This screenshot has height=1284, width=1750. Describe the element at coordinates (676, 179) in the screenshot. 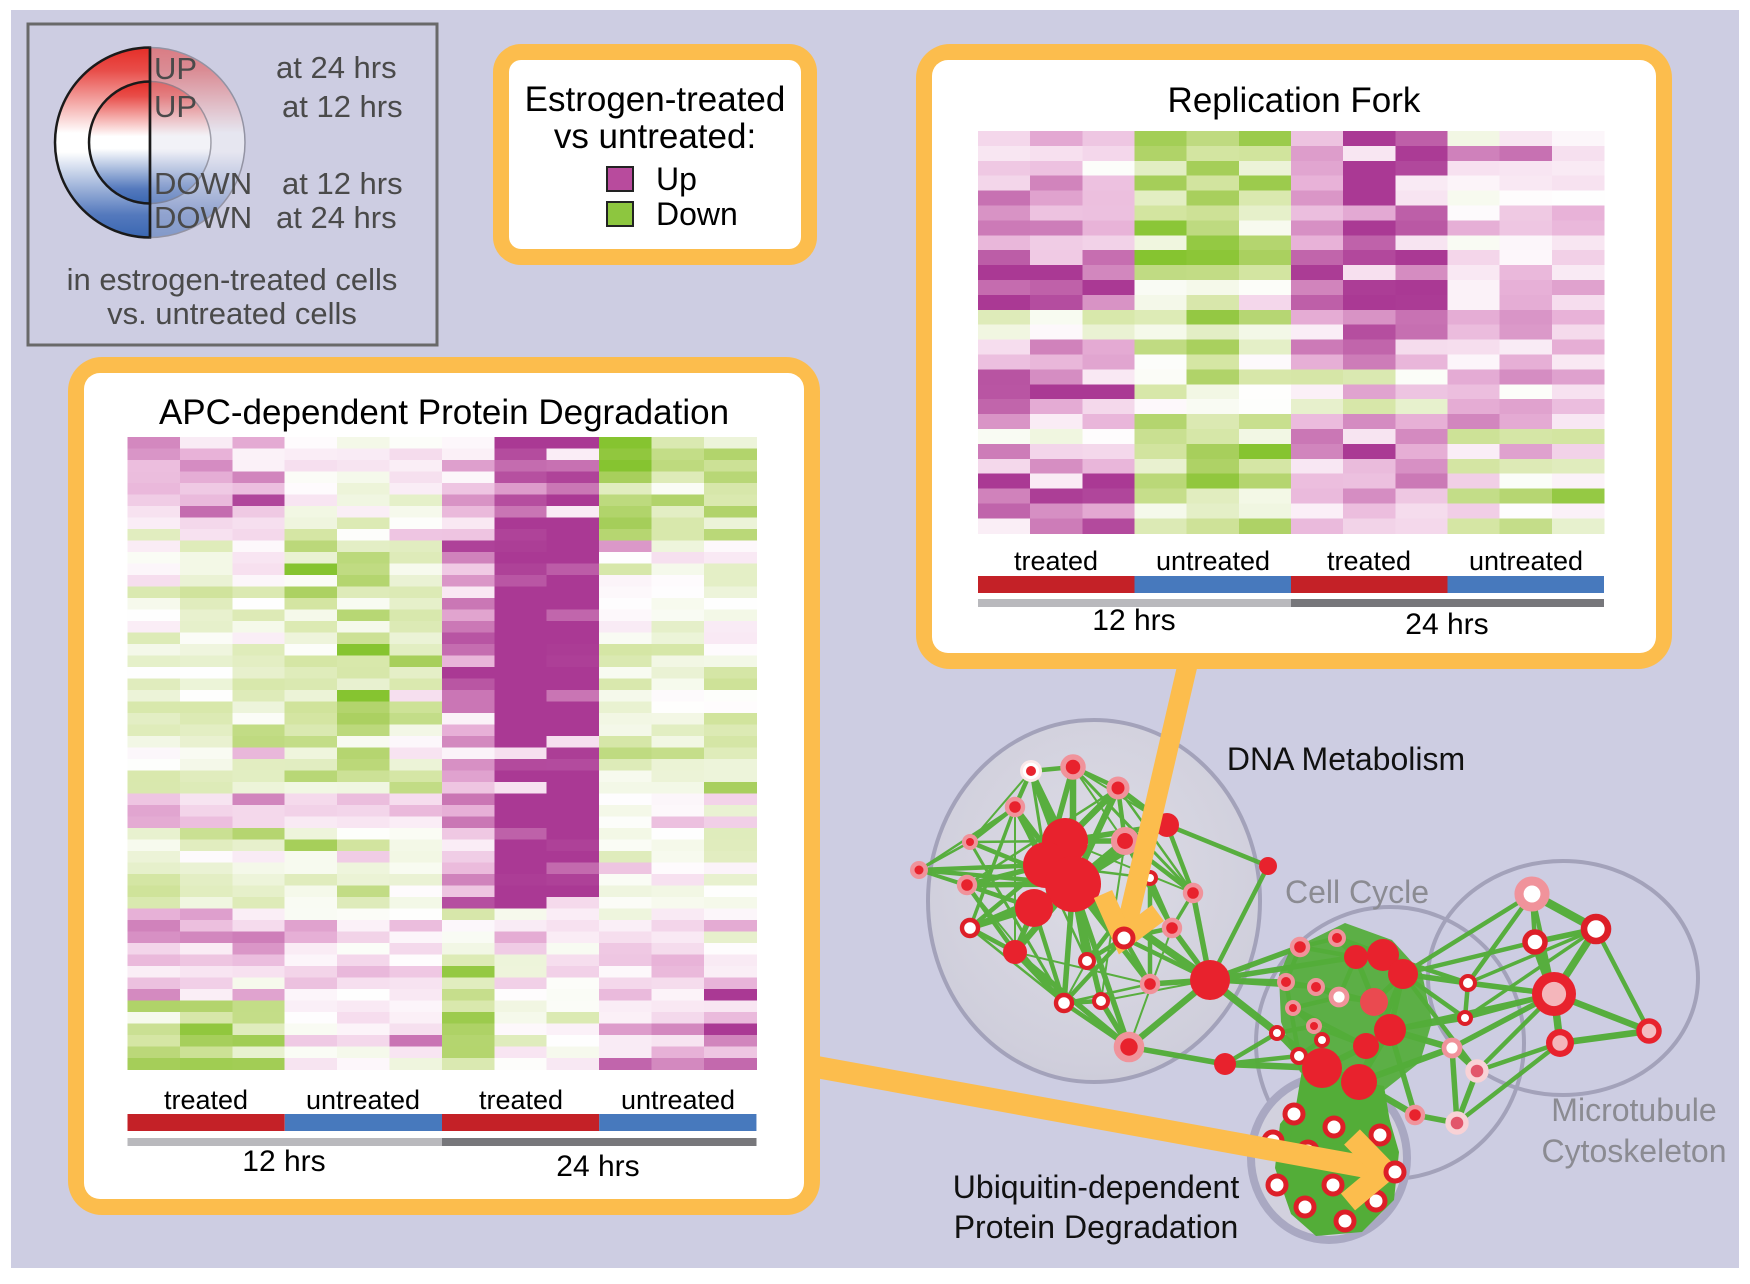

I see `svg-text: Up` at that location.